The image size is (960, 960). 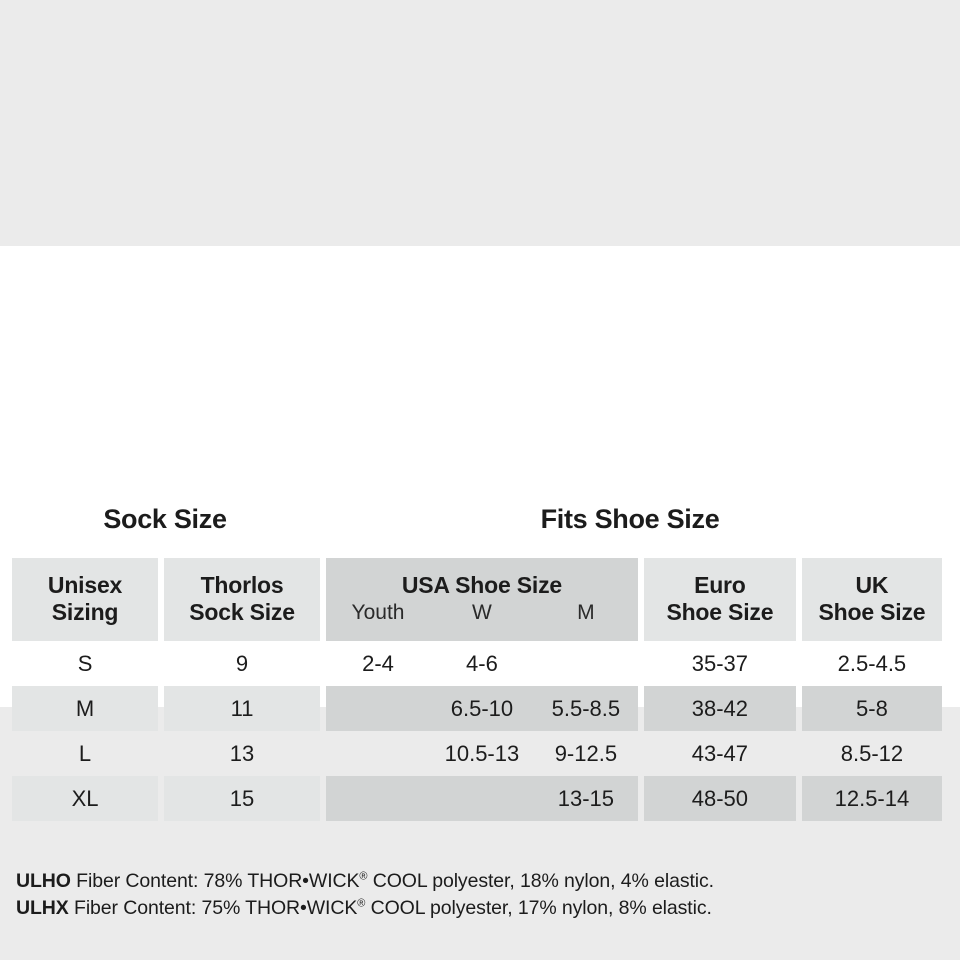 What do you see at coordinates (586, 708) in the screenshot?
I see `cell-usa-m: 5.5-8.5` at bounding box center [586, 708].